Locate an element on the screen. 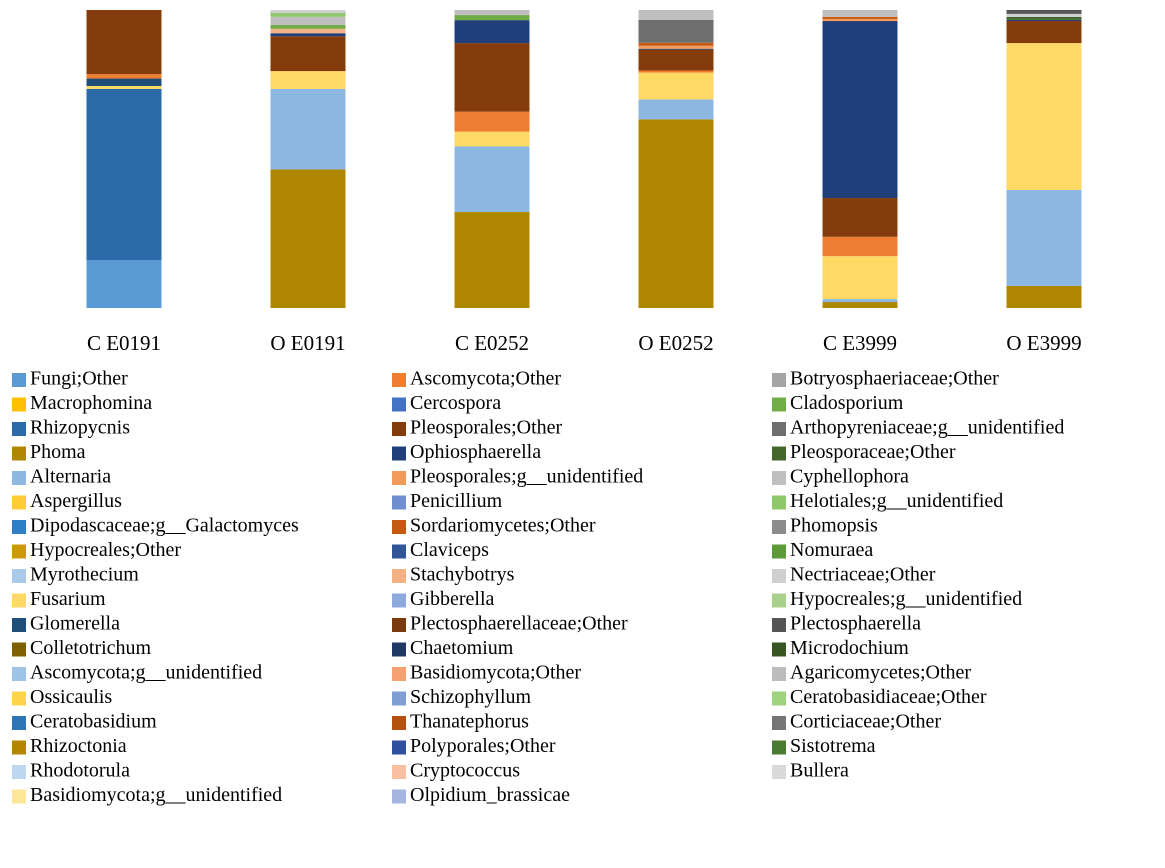 Image resolution: width=1165 pixels, height=868 pixels. legend-label: Corticiaceae;Other is located at coordinates (865, 722).